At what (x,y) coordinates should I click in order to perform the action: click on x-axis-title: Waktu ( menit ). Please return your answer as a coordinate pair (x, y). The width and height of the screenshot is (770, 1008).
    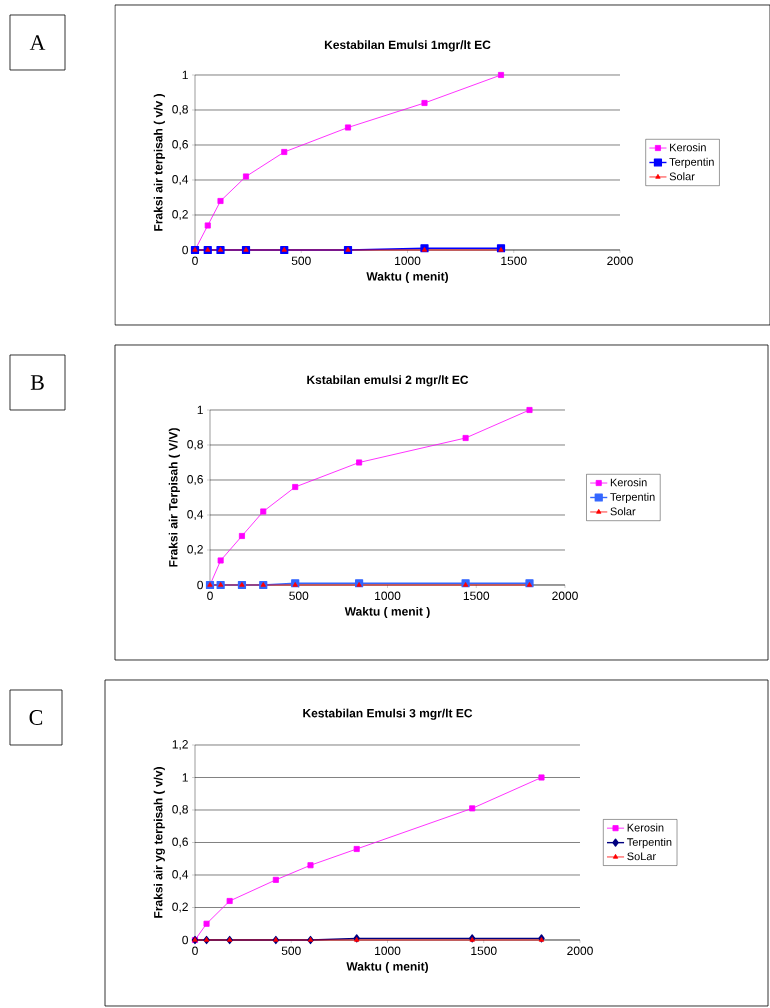
    Looking at the image, I should click on (387, 612).